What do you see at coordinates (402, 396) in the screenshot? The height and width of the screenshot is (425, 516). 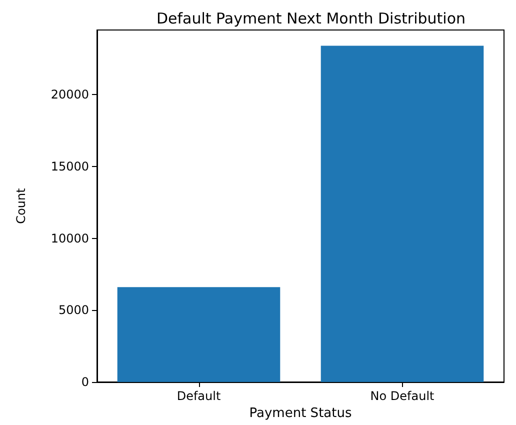 I see `x-tick-label: No Default` at bounding box center [402, 396].